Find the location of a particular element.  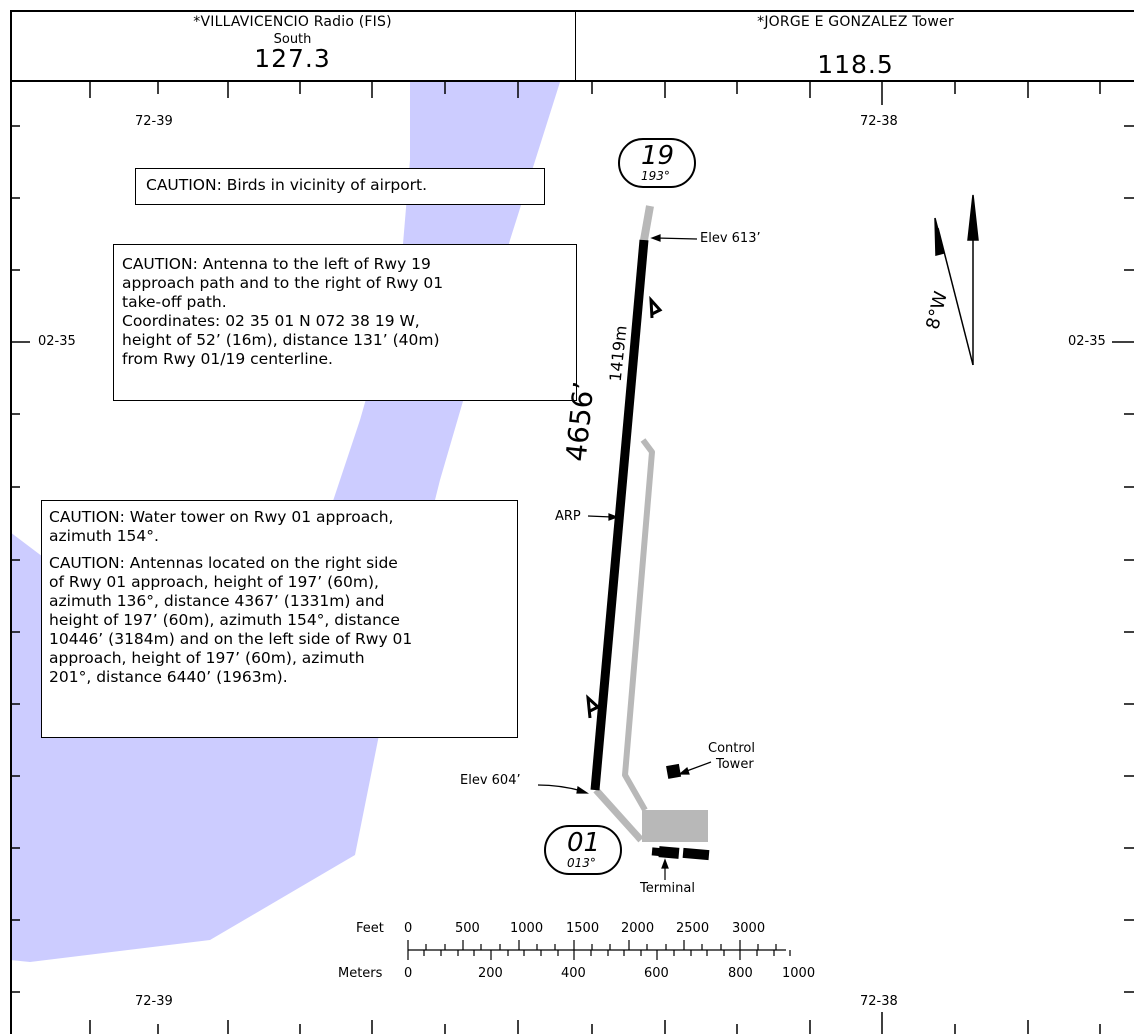

lon-label-top-east: 72-38 is located at coordinates (879, 121).